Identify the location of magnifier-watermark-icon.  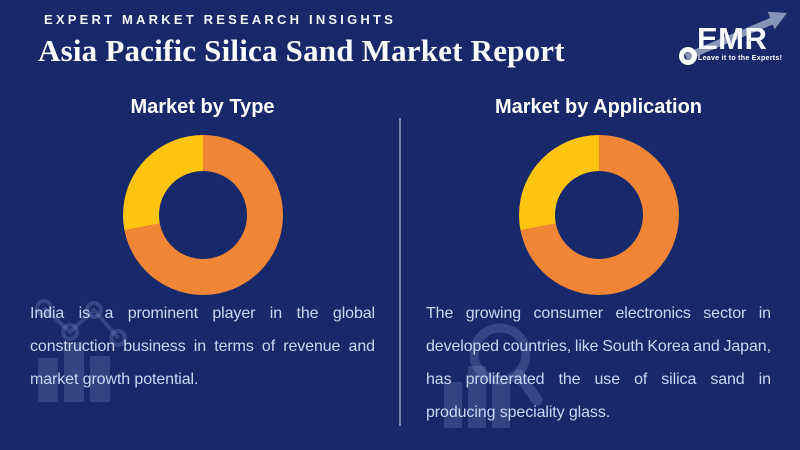
(493, 375).